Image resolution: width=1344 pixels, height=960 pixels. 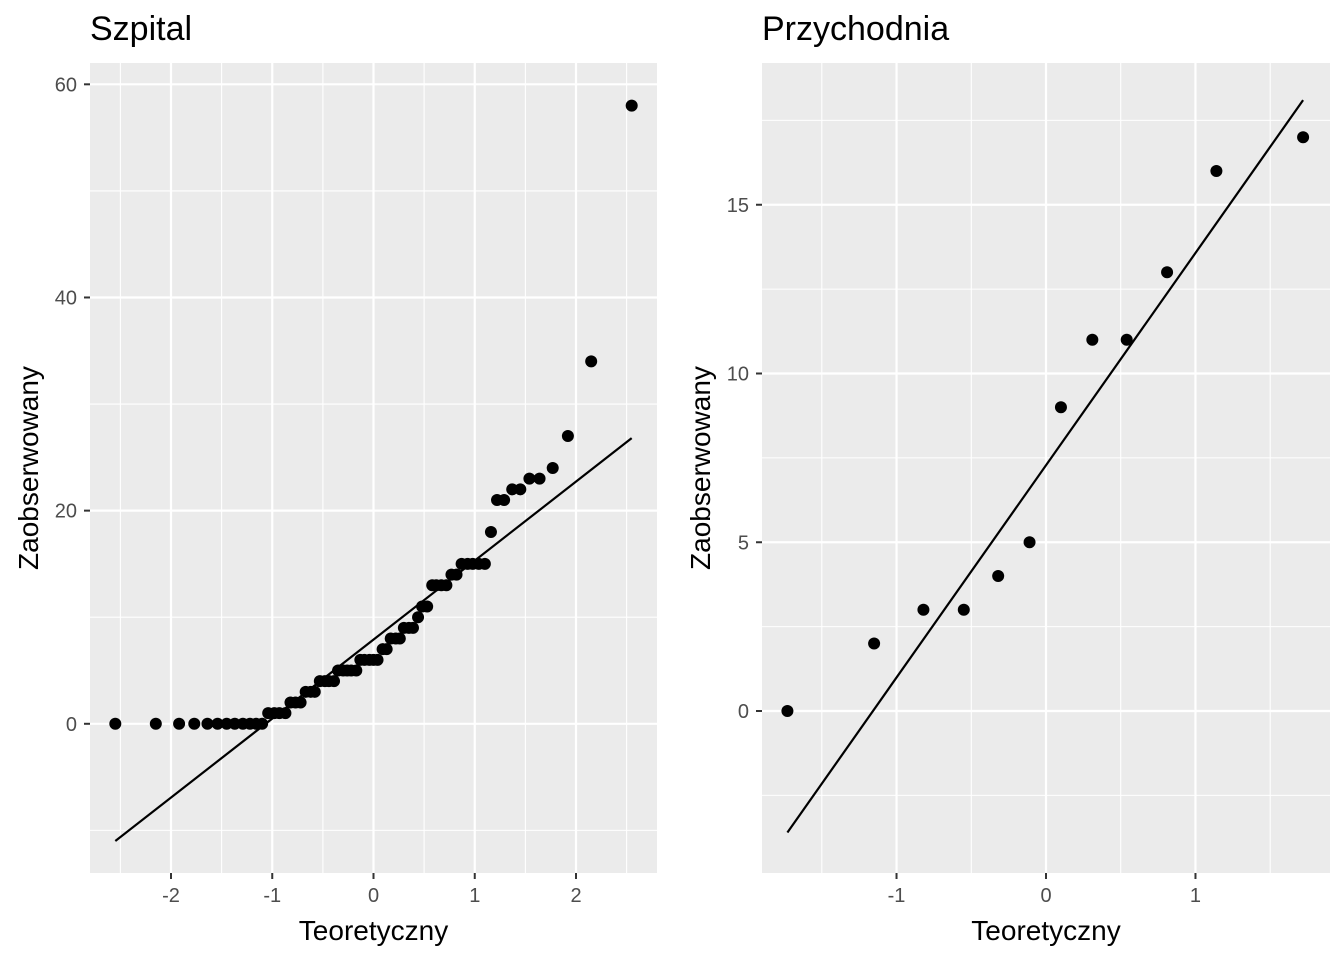 What do you see at coordinates (171, 896) in the screenshot?
I see `x-tick-label: -2` at bounding box center [171, 896].